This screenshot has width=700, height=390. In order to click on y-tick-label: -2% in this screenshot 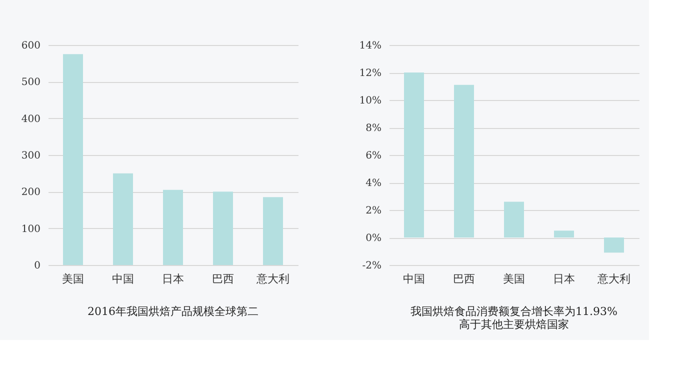, I will do `click(372, 266)`.